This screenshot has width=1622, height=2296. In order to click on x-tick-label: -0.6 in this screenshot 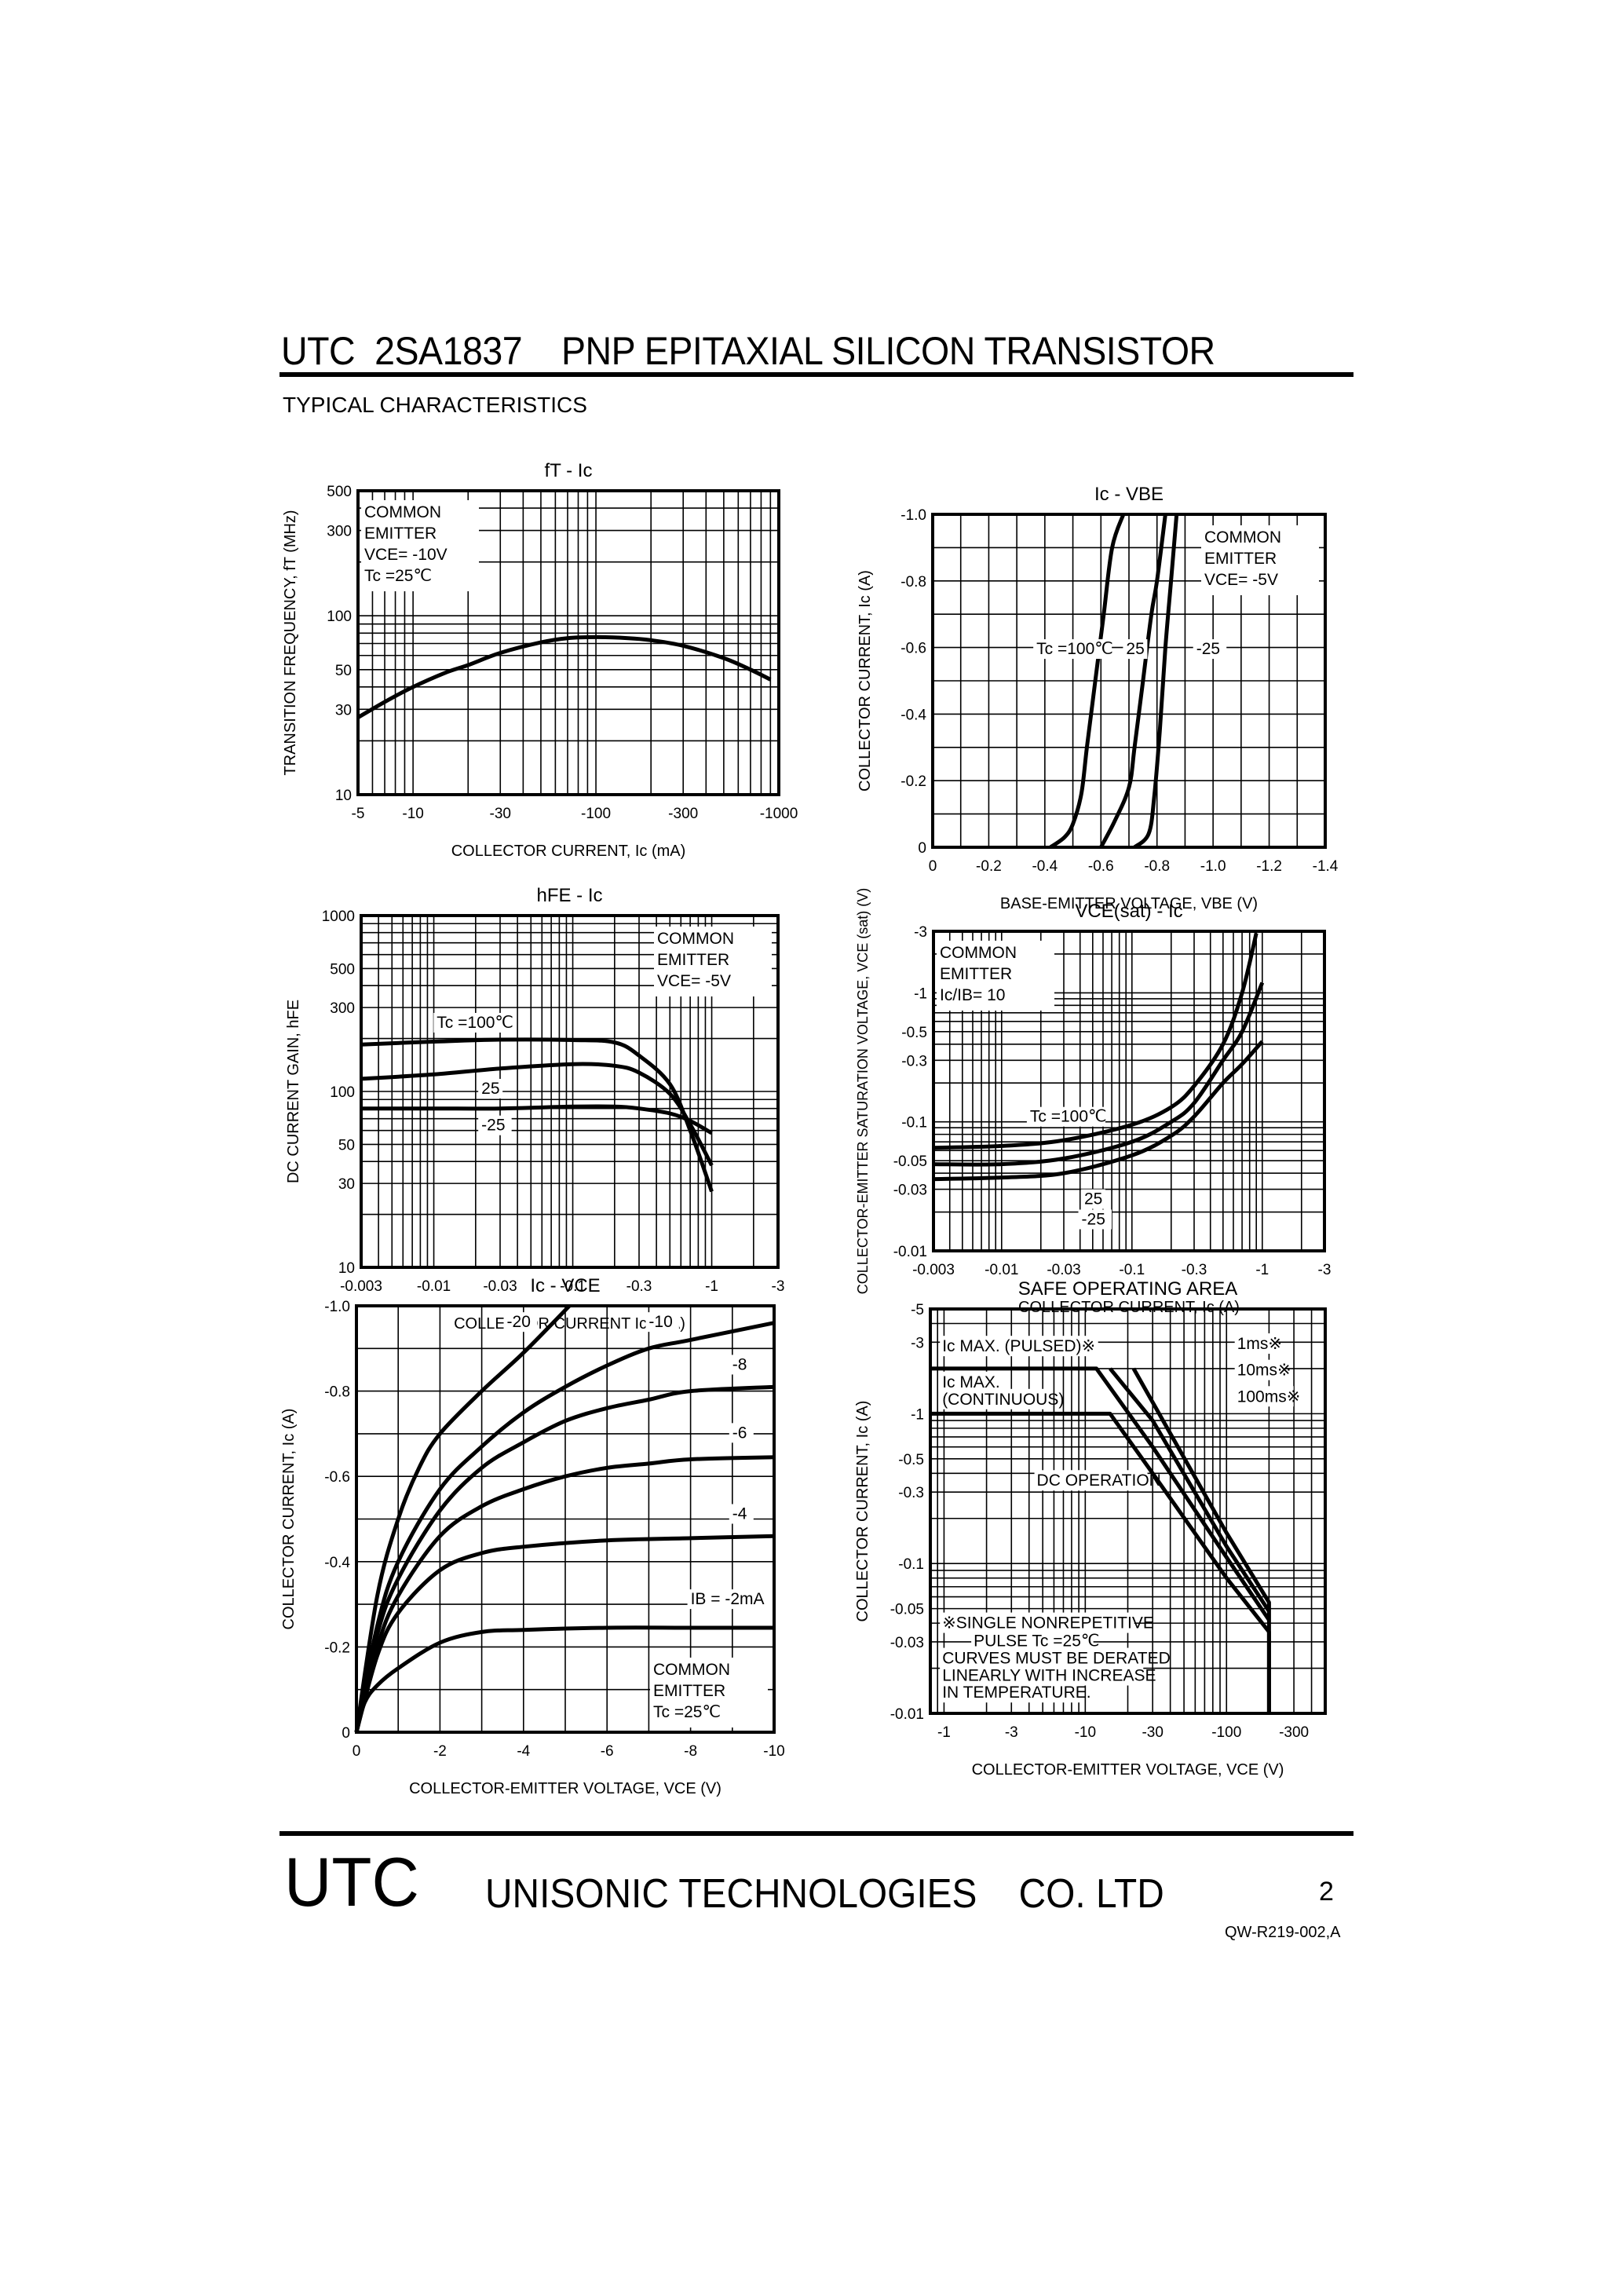, I will do `click(1101, 867)`.